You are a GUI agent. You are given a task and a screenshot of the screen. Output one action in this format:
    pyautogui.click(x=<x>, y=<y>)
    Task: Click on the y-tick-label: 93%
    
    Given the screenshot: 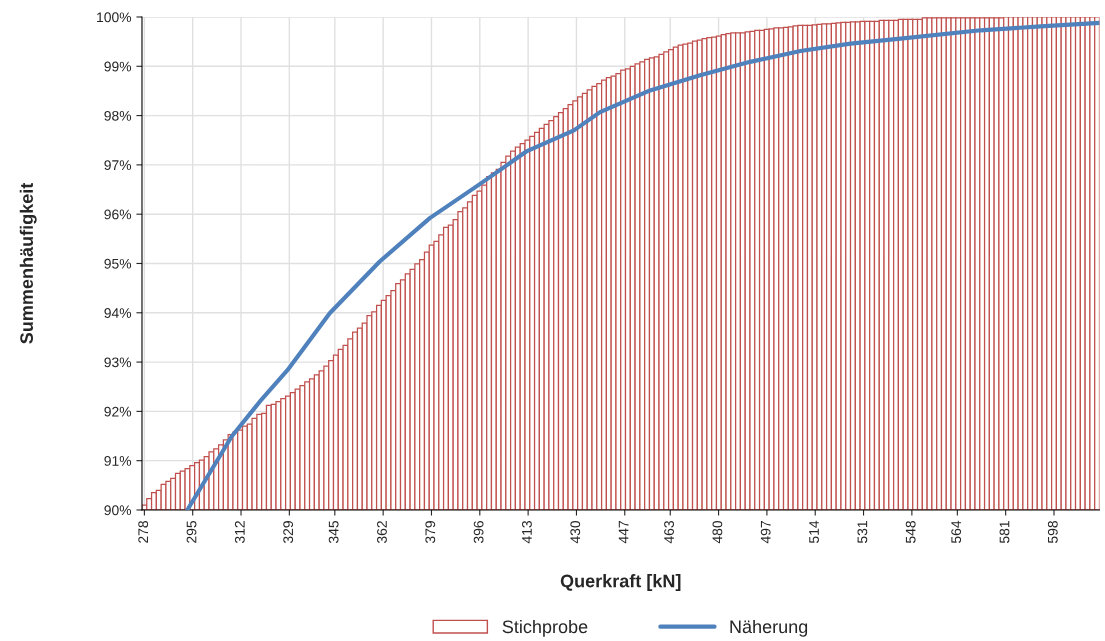 What is the action you would take?
    pyautogui.click(x=118, y=362)
    